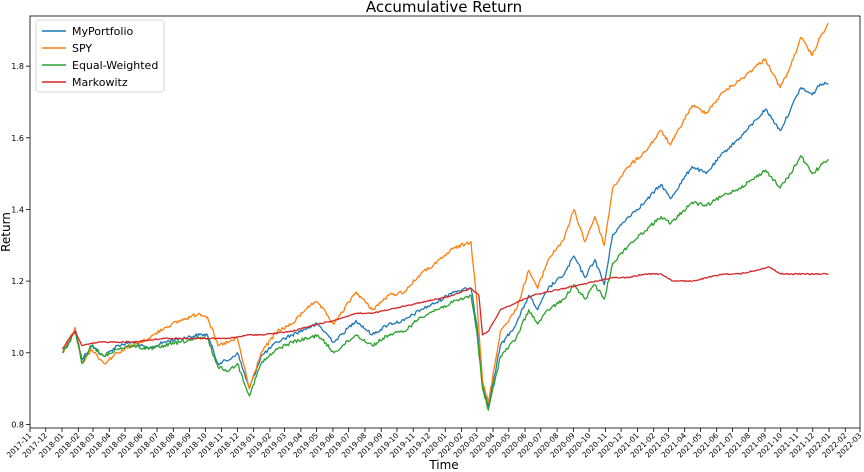 This screenshot has height=472, width=864. Describe the element at coordinates (17, 424) in the screenshot. I see `y-tick-label: 0.8` at that location.